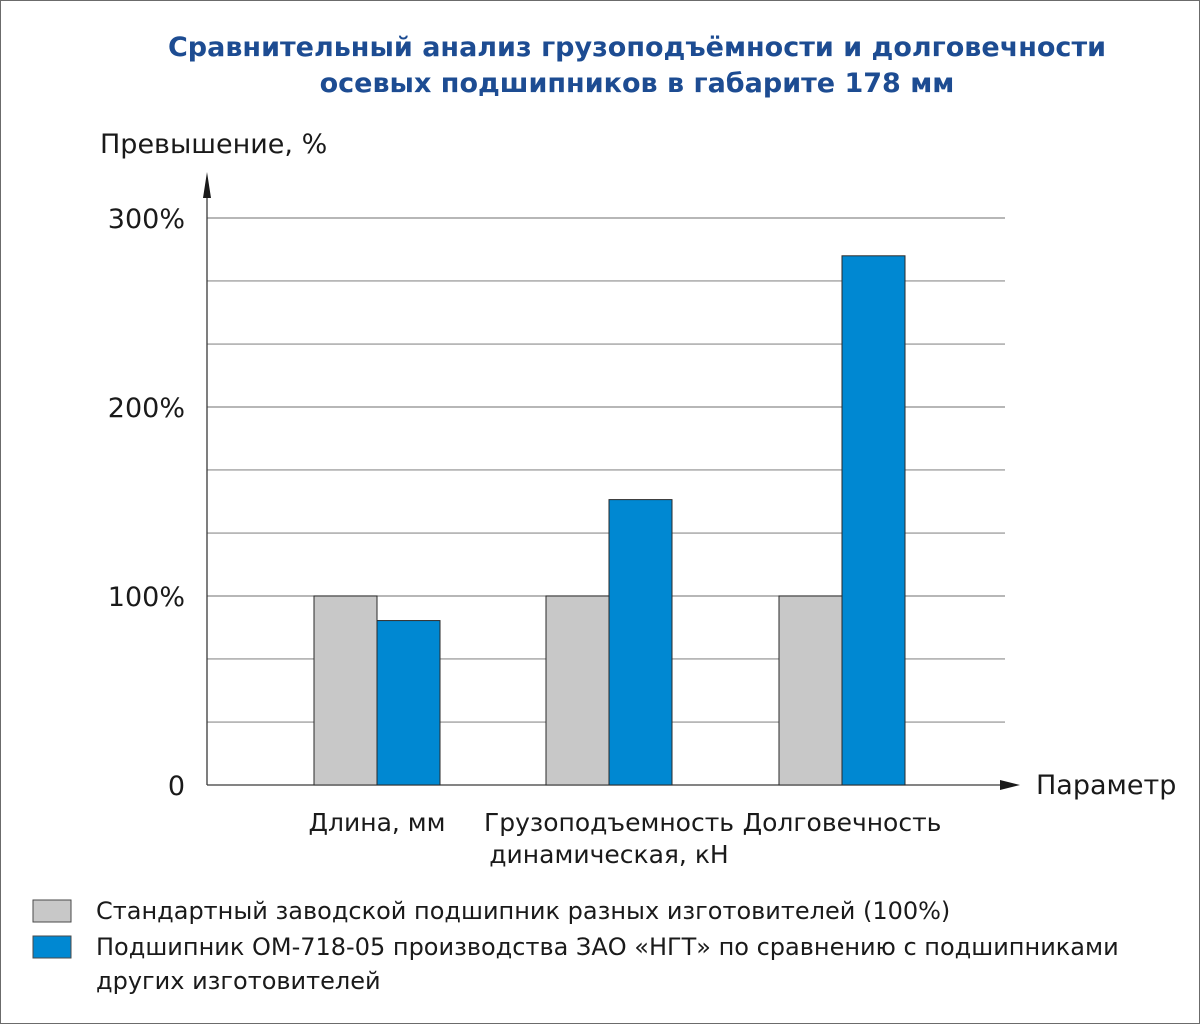  What do you see at coordinates (842, 822) in the screenshot?
I see `x-tick-label: Долговечность` at bounding box center [842, 822].